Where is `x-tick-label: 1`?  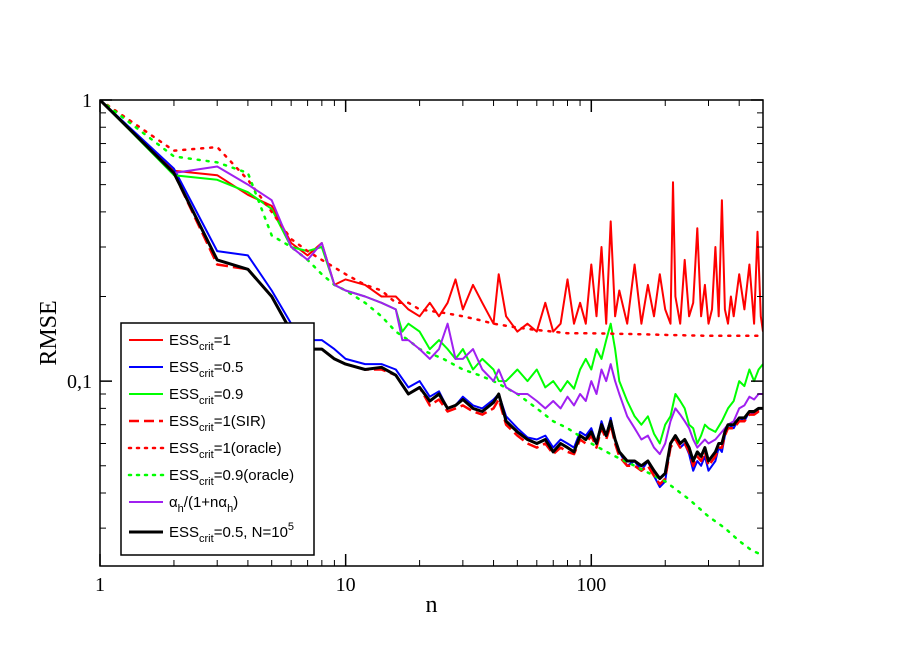
x-tick-label: 1 is located at coordinates (100, 585).